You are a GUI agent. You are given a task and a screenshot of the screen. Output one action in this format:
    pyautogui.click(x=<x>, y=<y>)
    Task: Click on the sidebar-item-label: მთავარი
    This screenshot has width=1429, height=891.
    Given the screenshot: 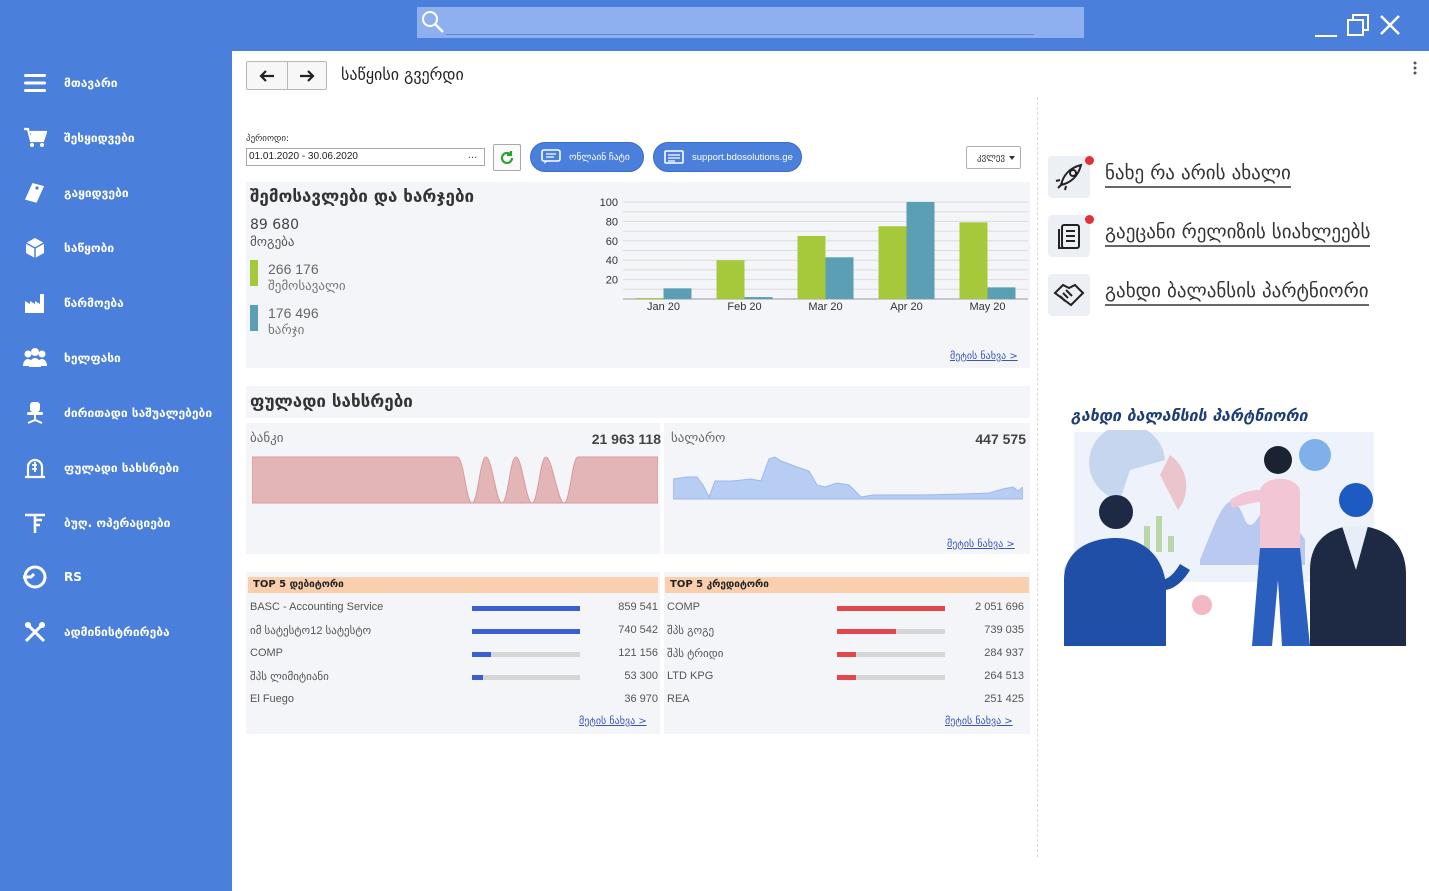 What is the action you would take?
    pyautogui.click(x=91, y=83)
    